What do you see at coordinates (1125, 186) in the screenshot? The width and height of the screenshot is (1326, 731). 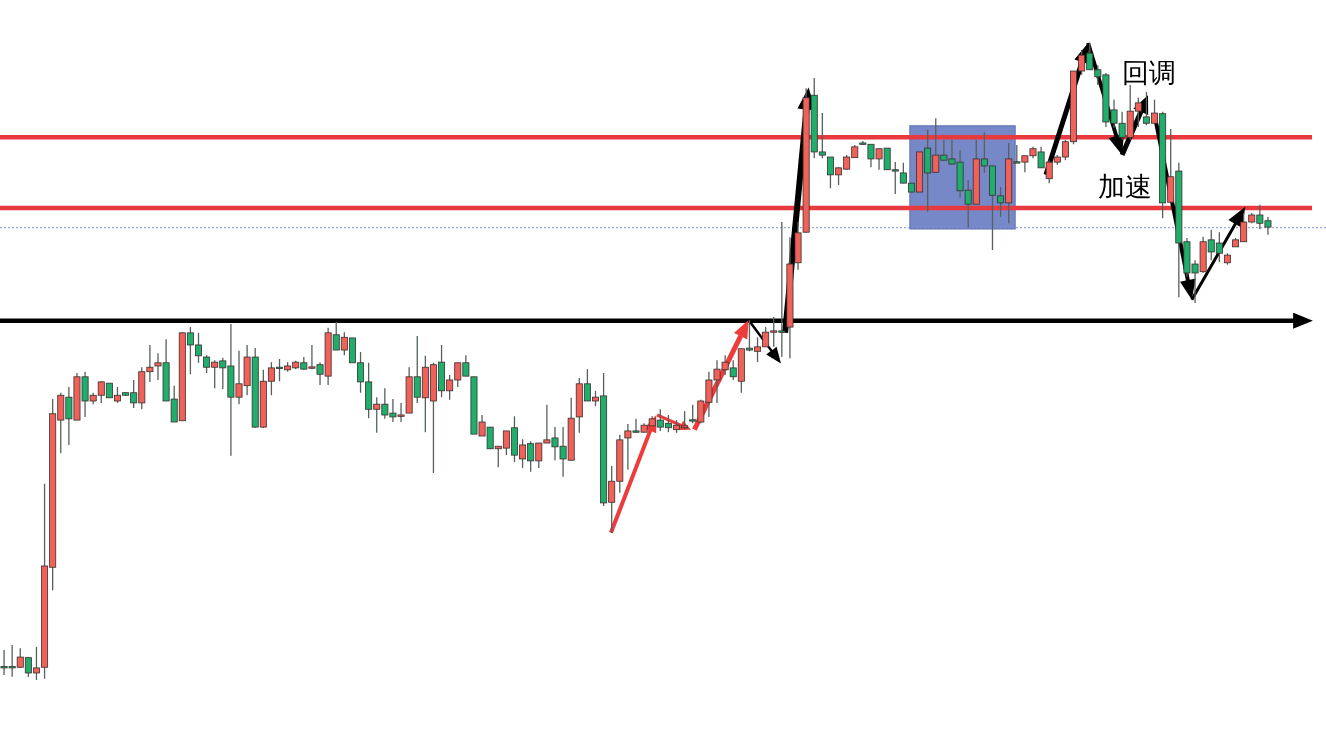 I see `annotation: 加速` at bounding box center [1125, 186].